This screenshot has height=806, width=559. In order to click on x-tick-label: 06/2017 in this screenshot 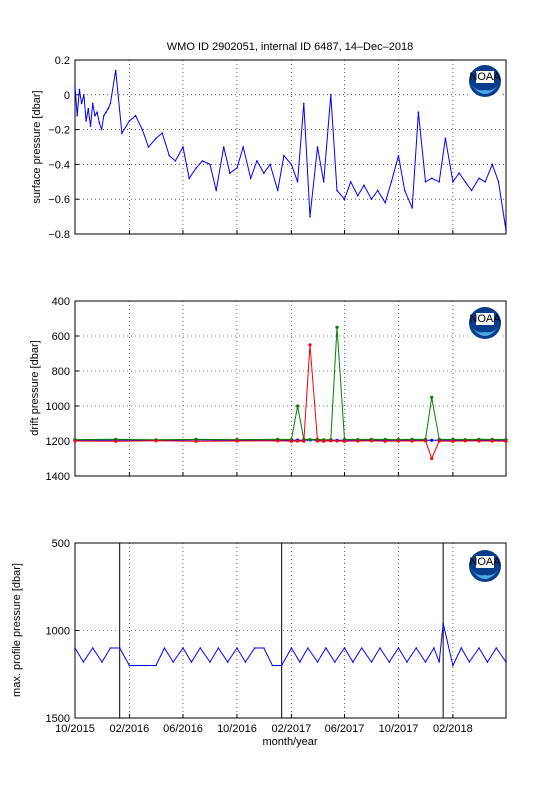, I will do `click(345, 729)`.